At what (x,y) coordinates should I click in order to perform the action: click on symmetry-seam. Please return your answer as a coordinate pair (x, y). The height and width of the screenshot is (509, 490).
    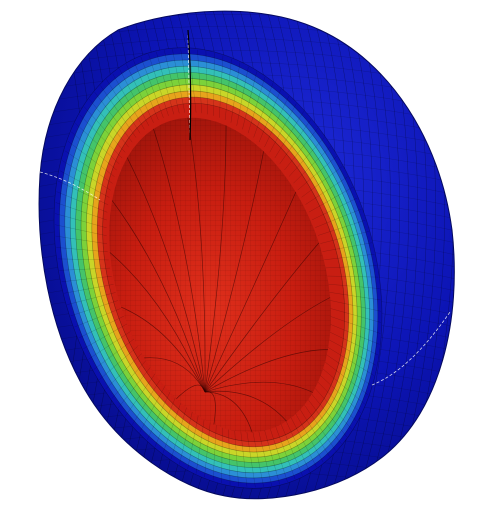
    Looking at the image, I should click on (189, 85).